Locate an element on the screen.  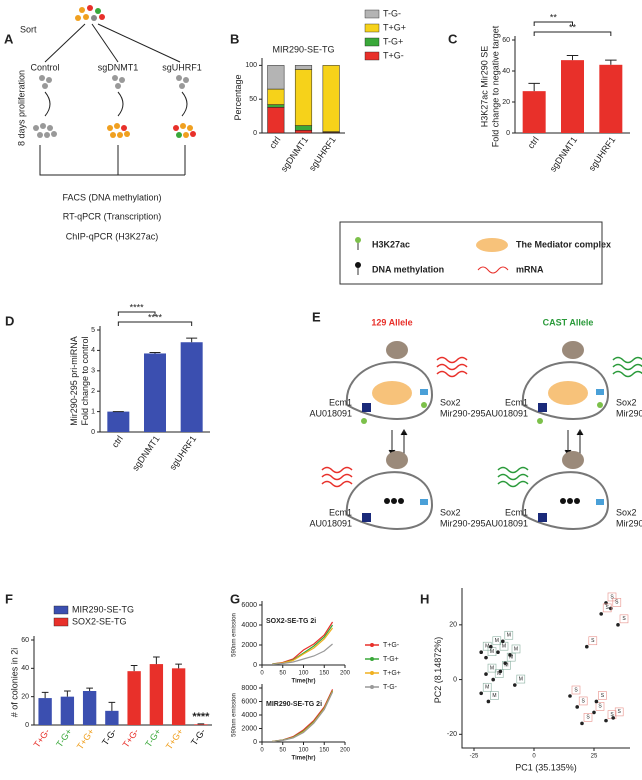
x-tick-label: T+G+ is located at coordinates (85, 739).